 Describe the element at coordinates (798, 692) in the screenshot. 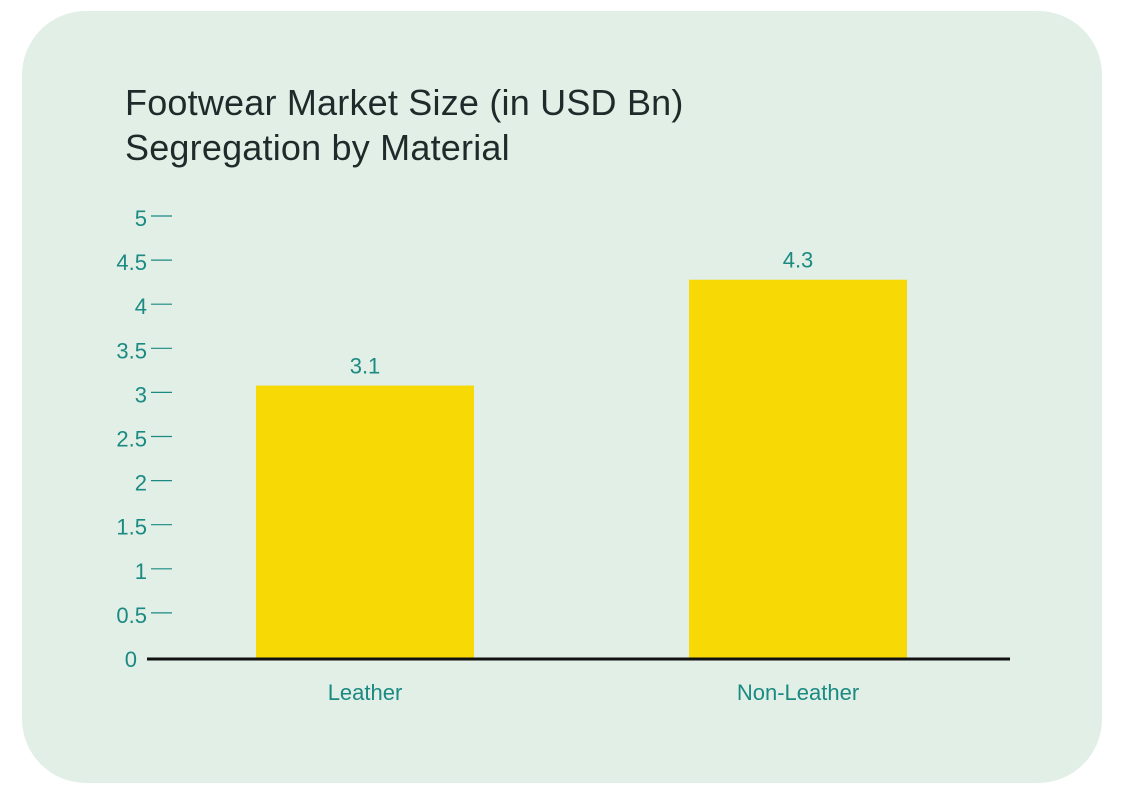

I see `x-tick-label: Non-Leather` at that location.